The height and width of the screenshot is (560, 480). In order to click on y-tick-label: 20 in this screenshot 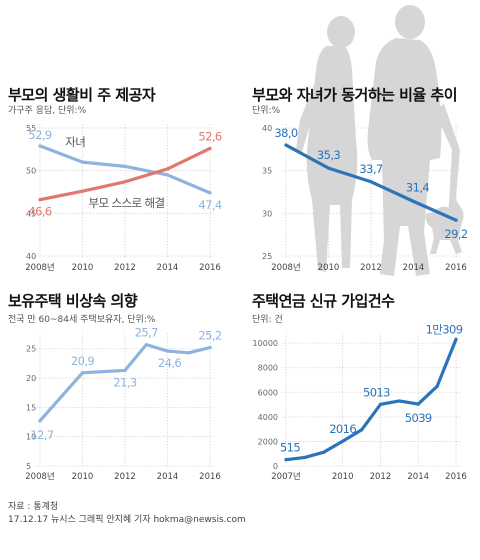, I will do `click(31, 378)`.